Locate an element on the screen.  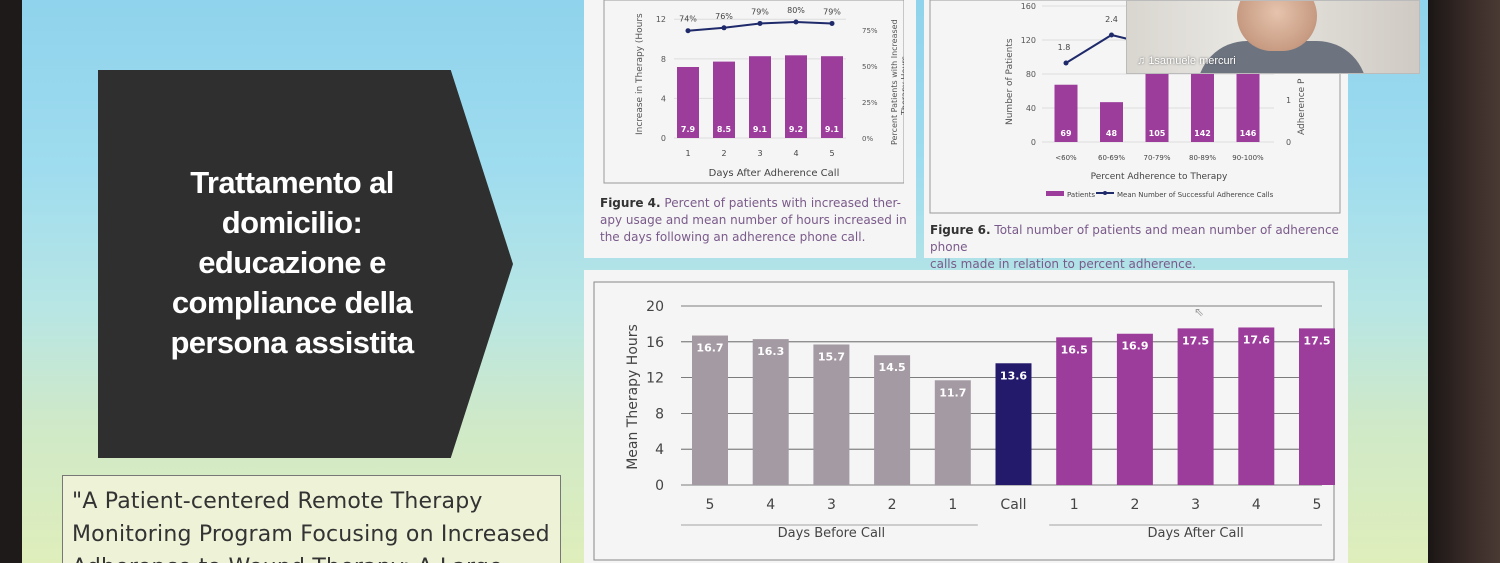
figure6-frame is located at coordinates (1135, 107).